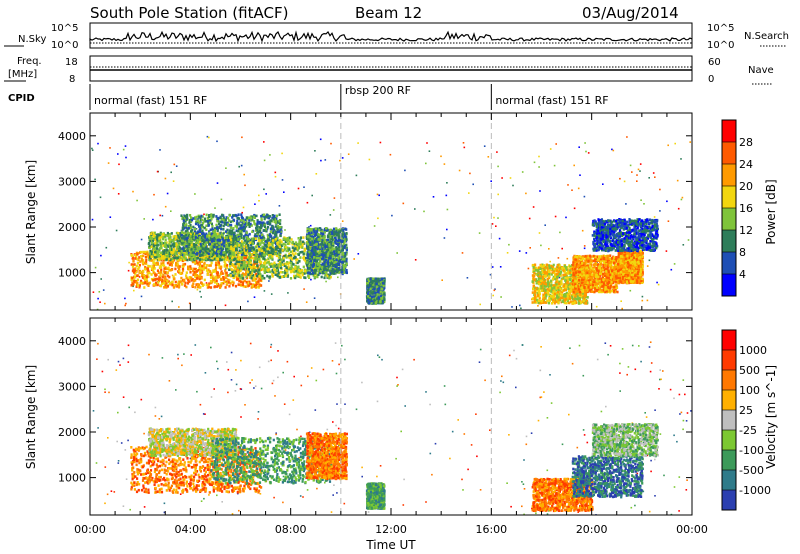 The width and height of the screenshot is (800, 554). What do you see at coordinates (29, 61) in the screenshot?
I see `freq-label: Freq.` at bounding box center [29, 61].